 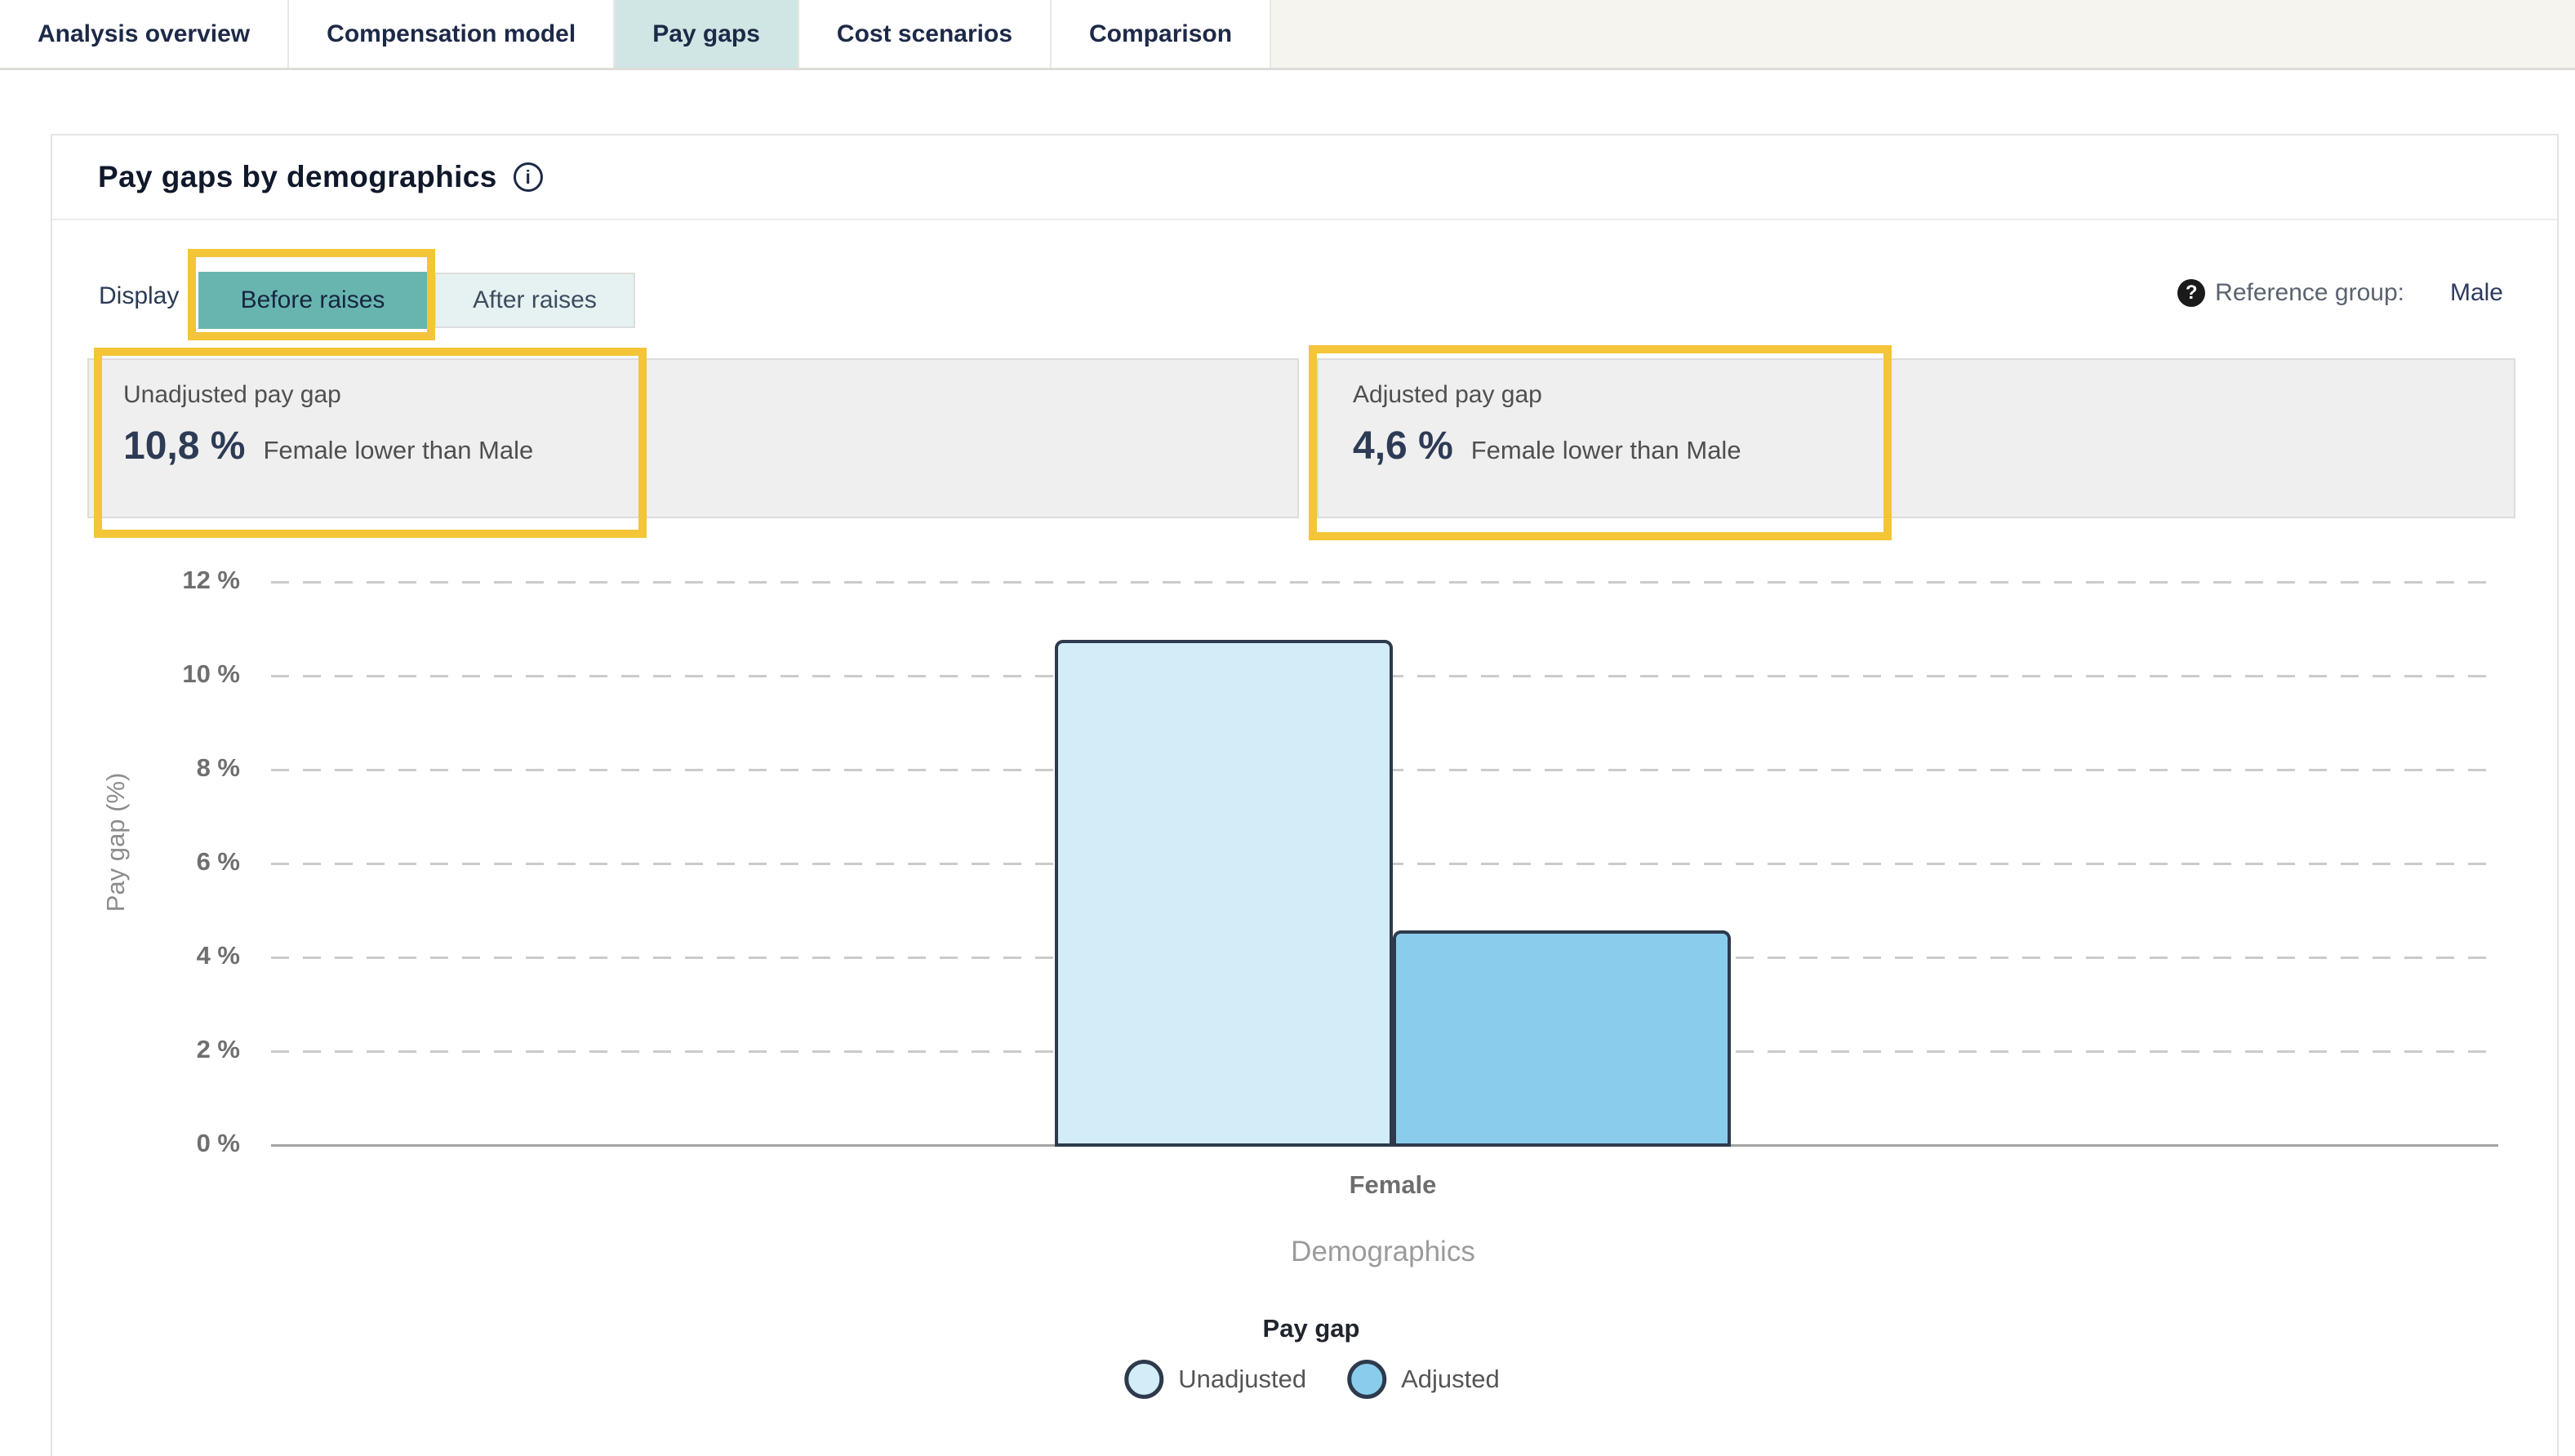 What do you see at coordinates (1403, 446) in the screenshot?
I see `adjusted-pay-gap-value: 4,6 %` at bounding box center [1403, 446].